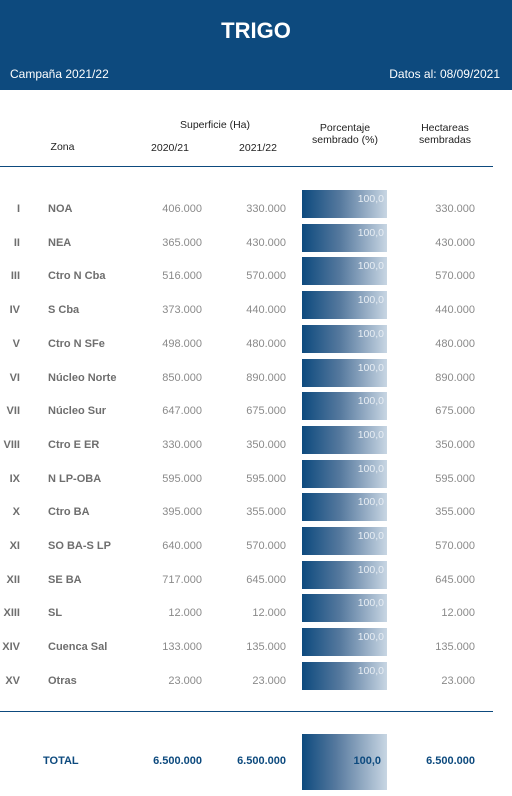 Image resolution: width=512 pixels, height=796 pixels. I want to click on surface-2021-22: 12.000, so click(269, 613).